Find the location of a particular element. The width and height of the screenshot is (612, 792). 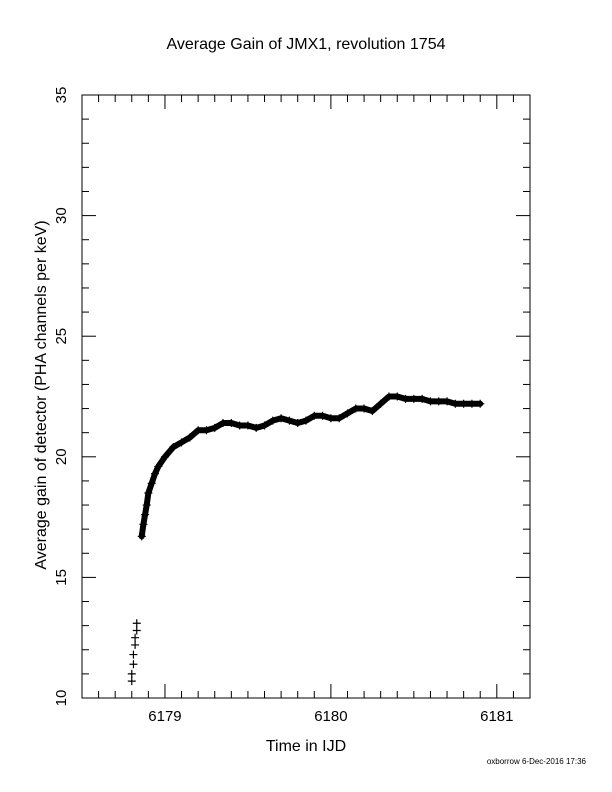

y-tick-label: 30 is located at coordinates (61, 215).